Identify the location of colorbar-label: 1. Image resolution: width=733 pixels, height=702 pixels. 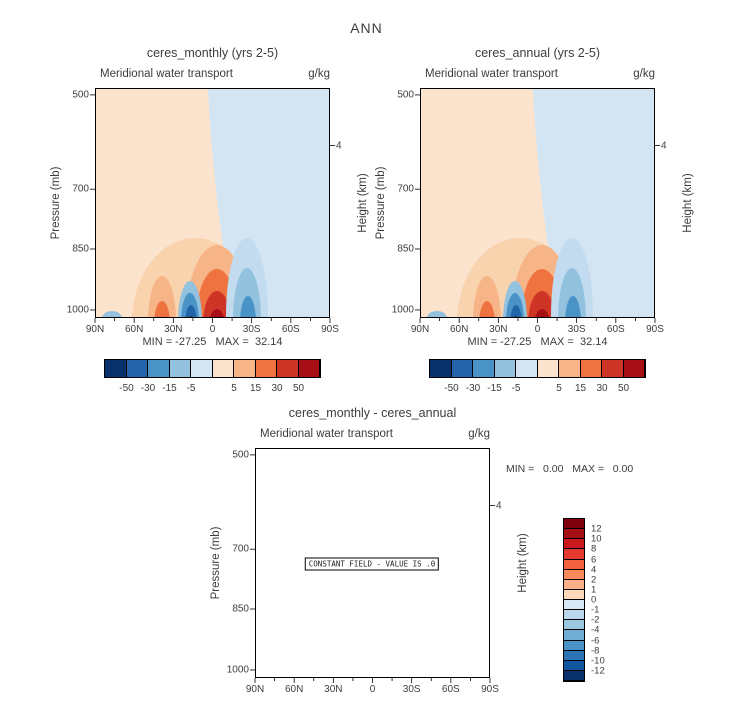
(594, 590).